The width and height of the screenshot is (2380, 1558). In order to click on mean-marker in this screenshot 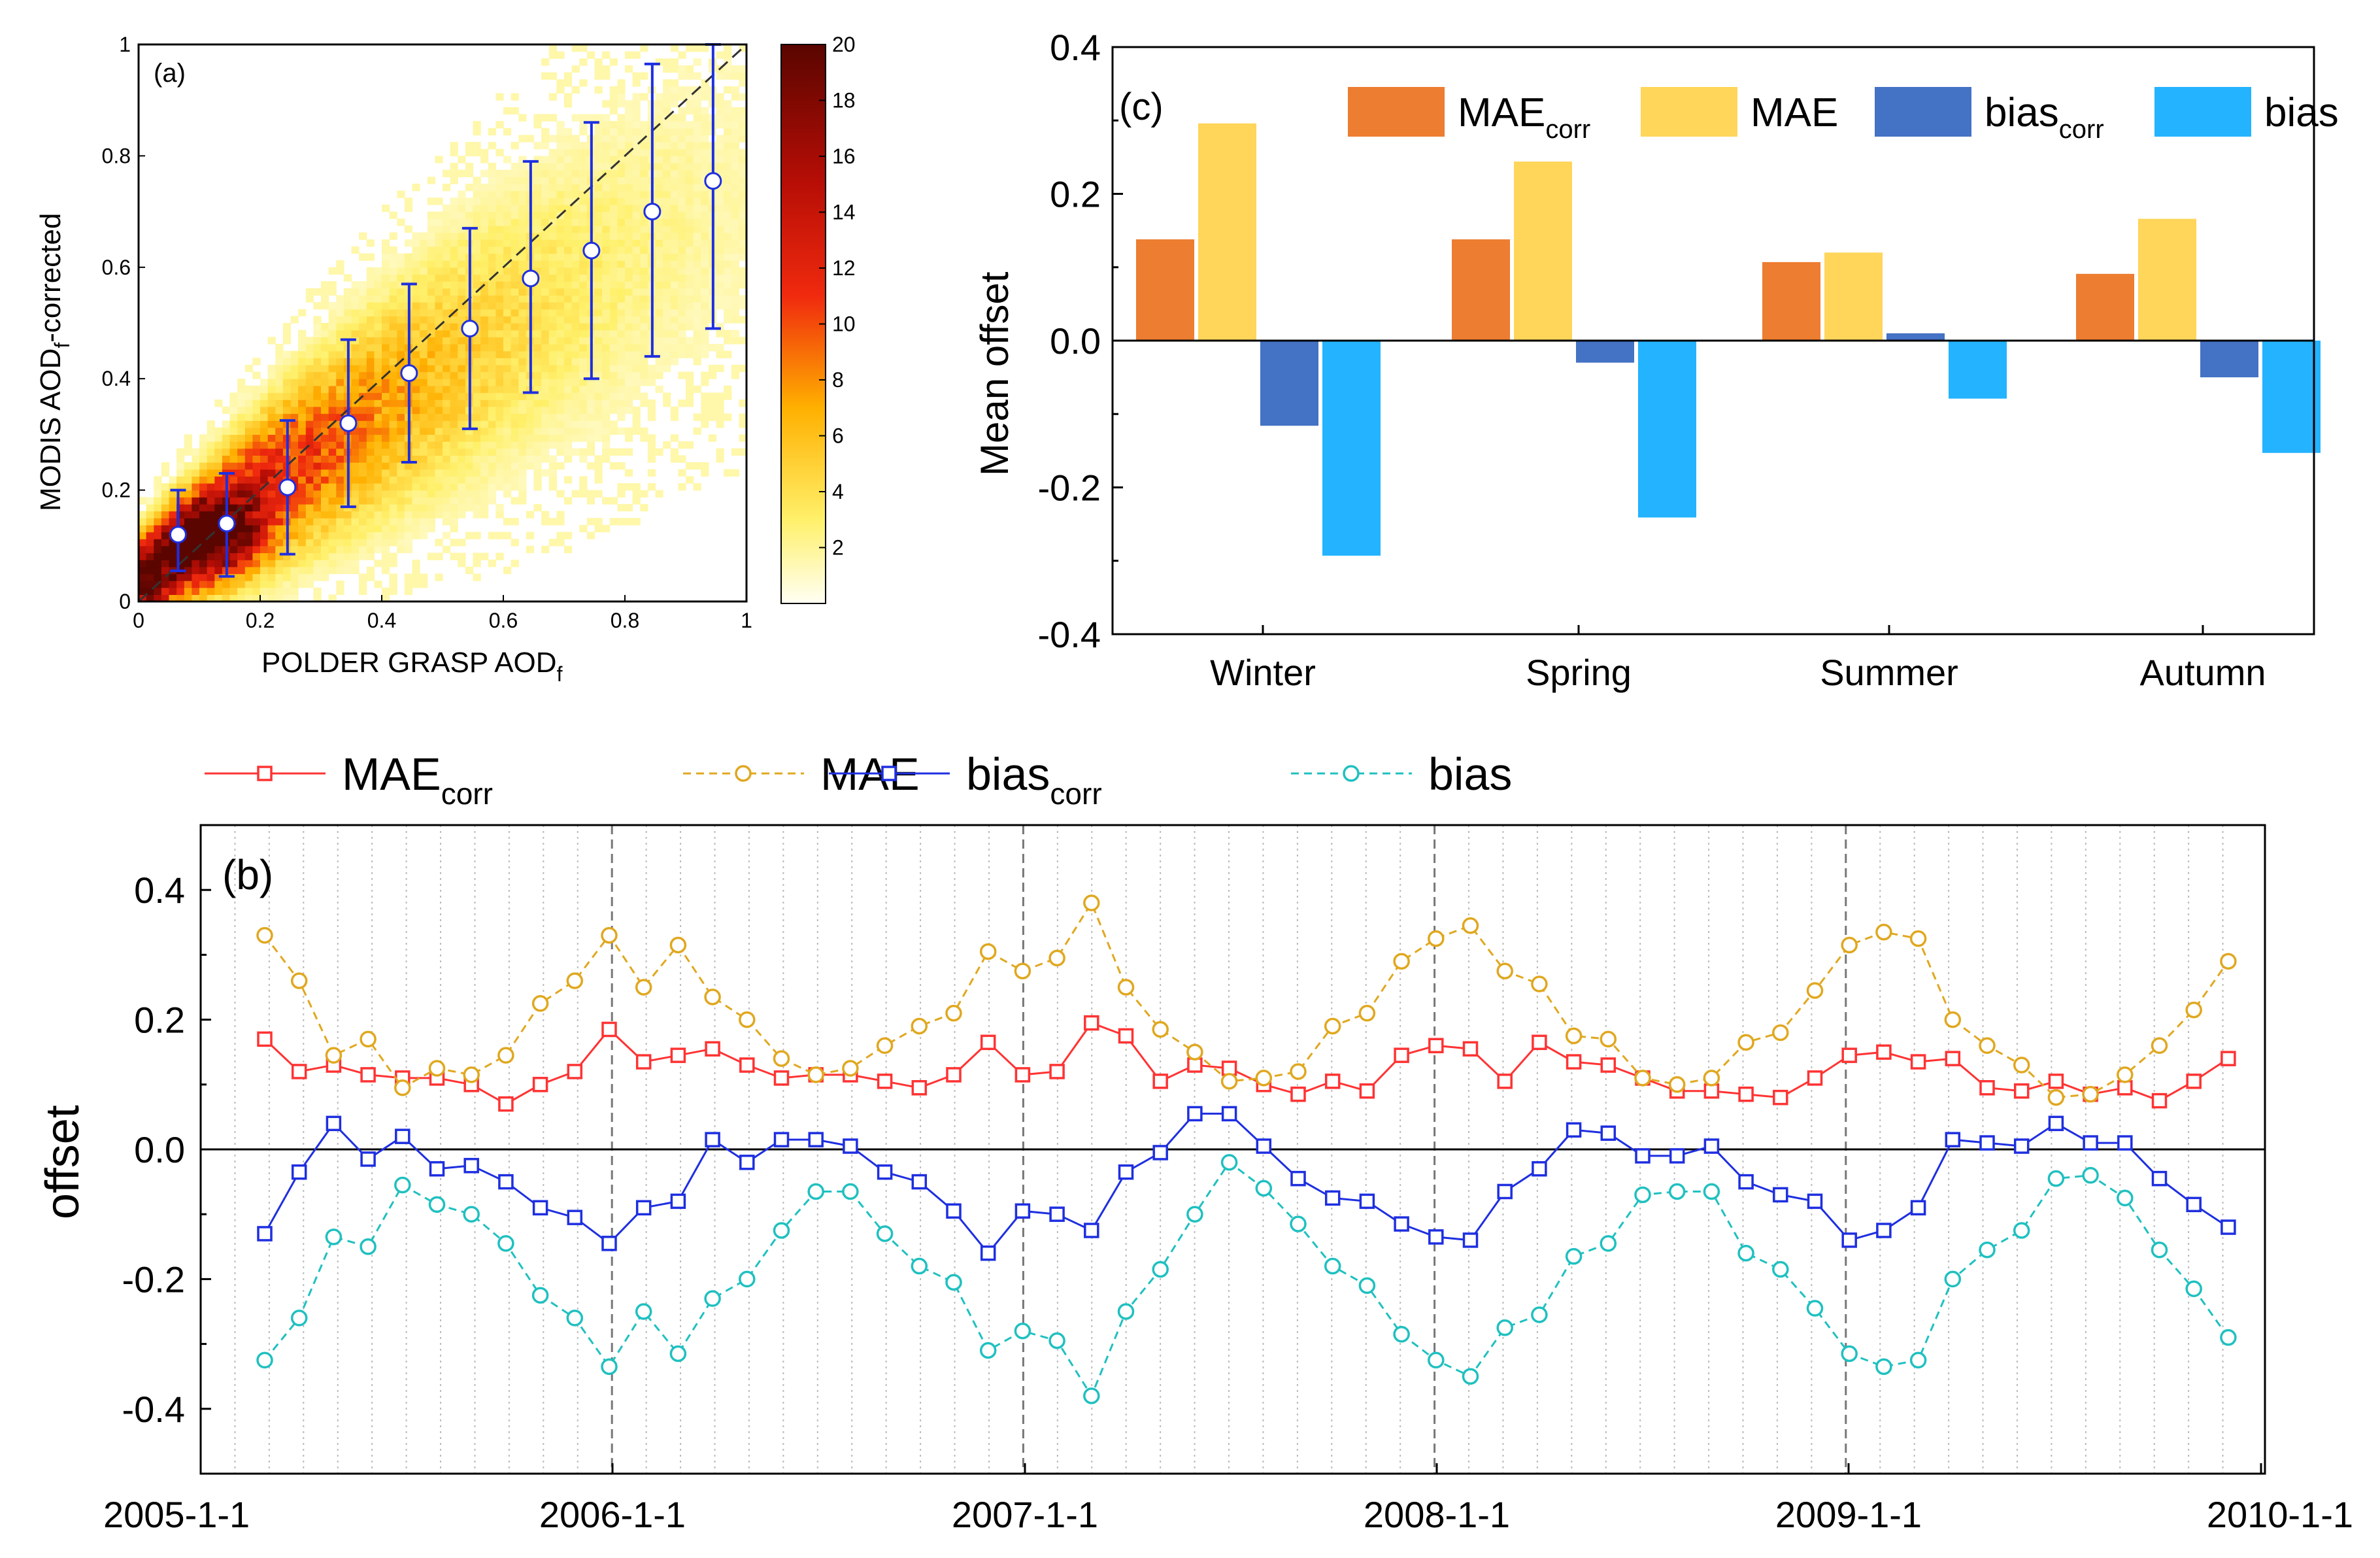, I will do `click(713, 181)`.